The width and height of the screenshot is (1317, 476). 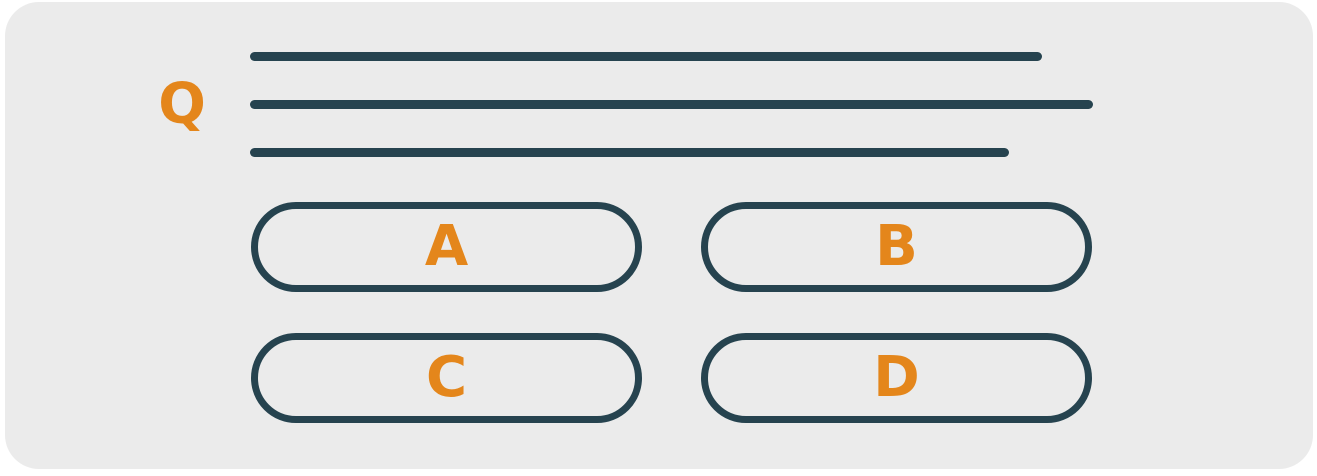 I want to click on answer-option-a-label: A, so click(x=446, y=246).